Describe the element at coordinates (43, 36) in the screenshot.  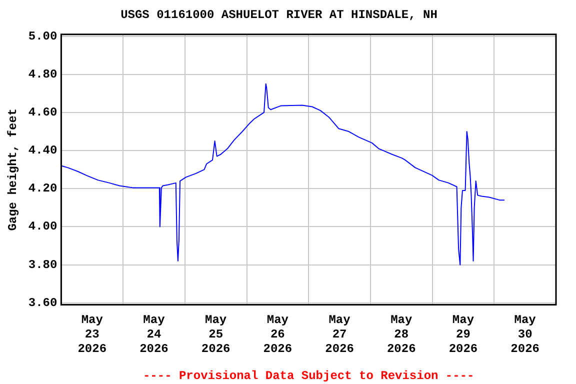
I see `y-tick-label: 5.00` at that location.